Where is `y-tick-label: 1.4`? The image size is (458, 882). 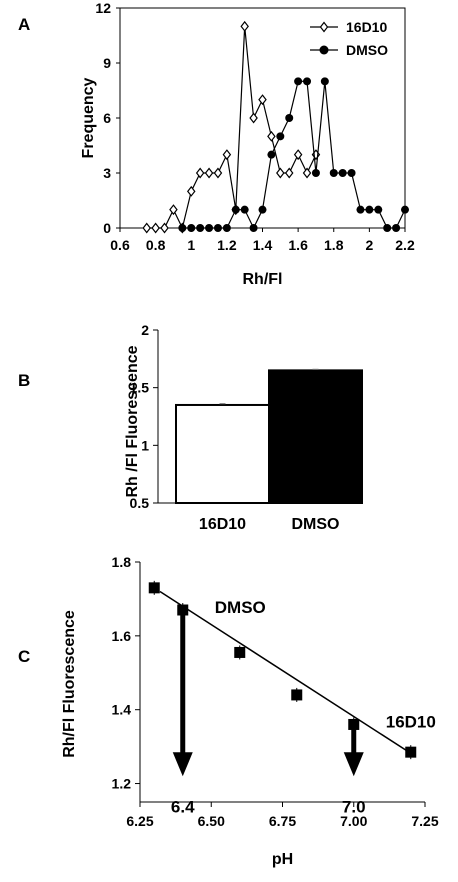 y-tick-label: 1.4 is located at coordinates (122, 710).